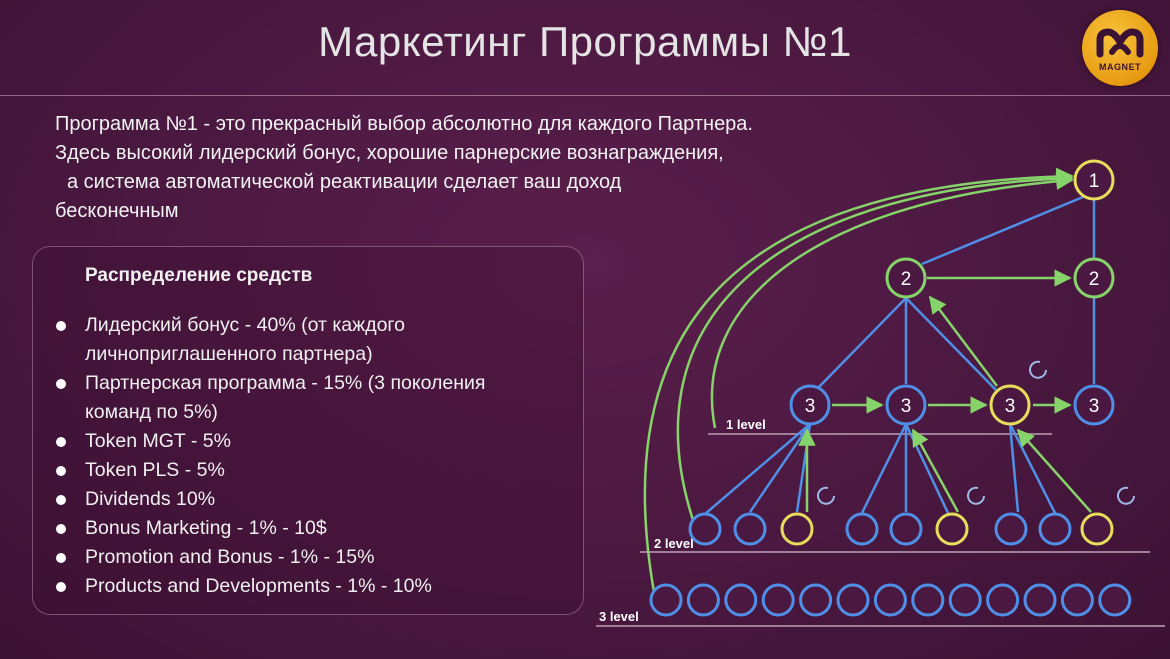 The image size is (1170, 659). Describe the element at coordinates (1120, 67) in the screenshot. I see `logo-text: MAGNET` at that location.